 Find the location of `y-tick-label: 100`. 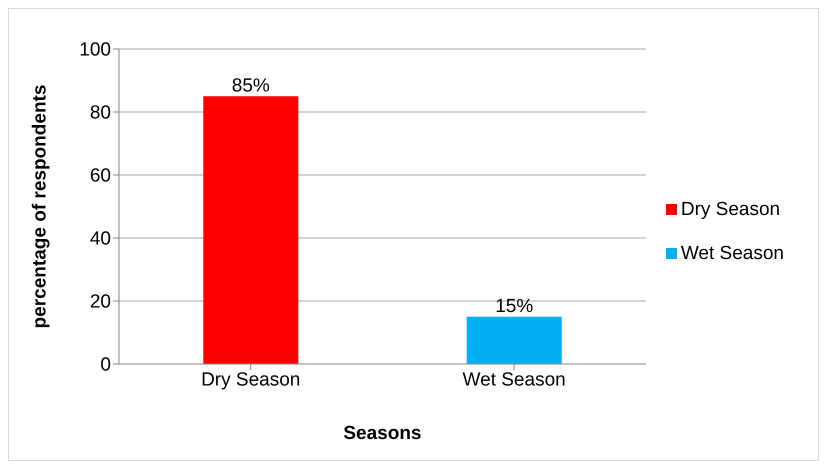

y-tick-label: 100 is located at coordinates (95, 50).